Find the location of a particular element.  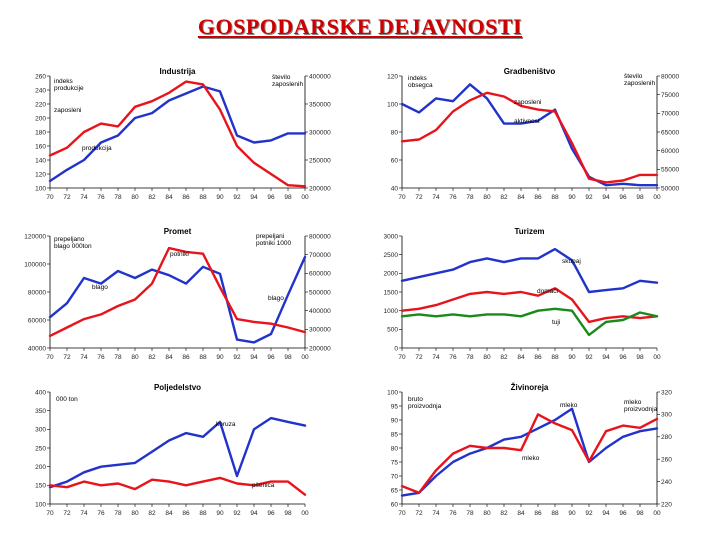

y-tick-label: 90 is located at coordinates (395, 420).